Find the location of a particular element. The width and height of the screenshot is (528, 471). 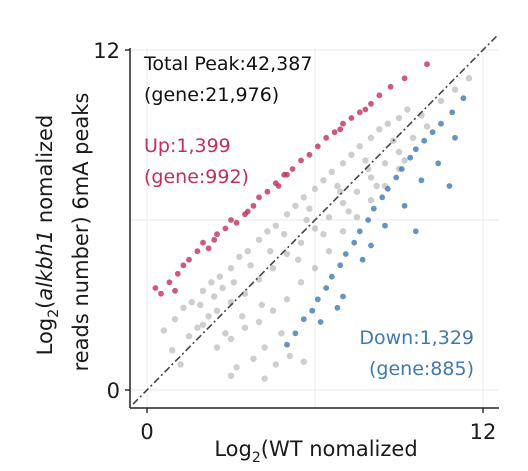

y-axis-label-line1: Log2(alkbh1 nomalized is located at coordinates (47, 235).